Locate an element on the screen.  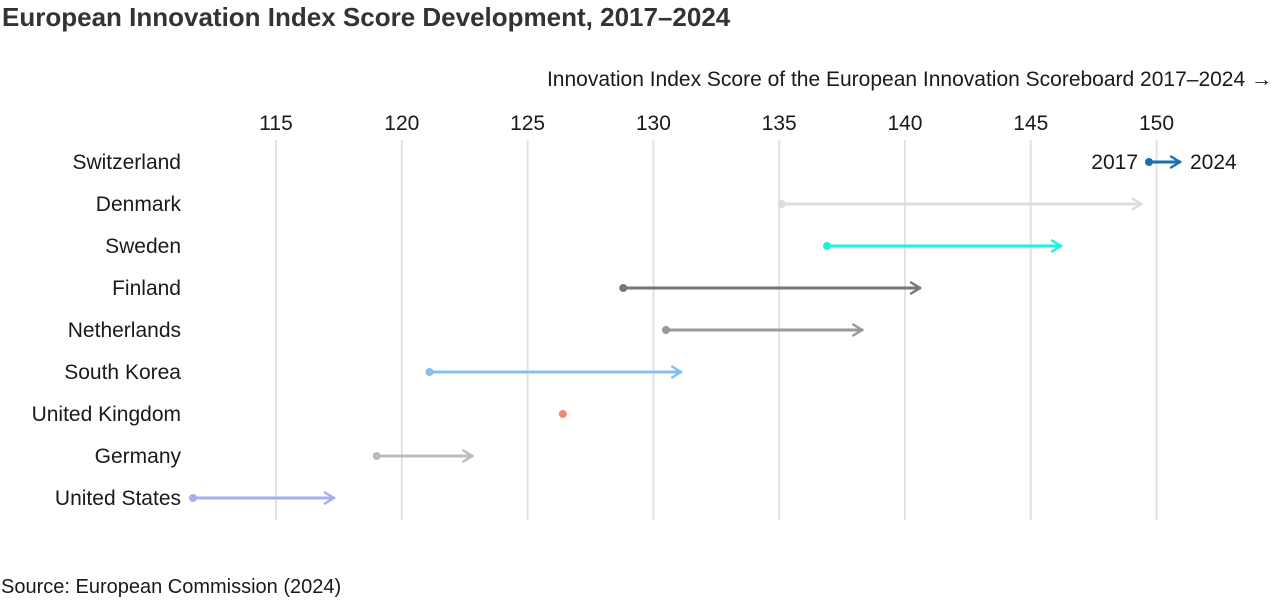
country-label: Finland is located at coordinates (146, 288).